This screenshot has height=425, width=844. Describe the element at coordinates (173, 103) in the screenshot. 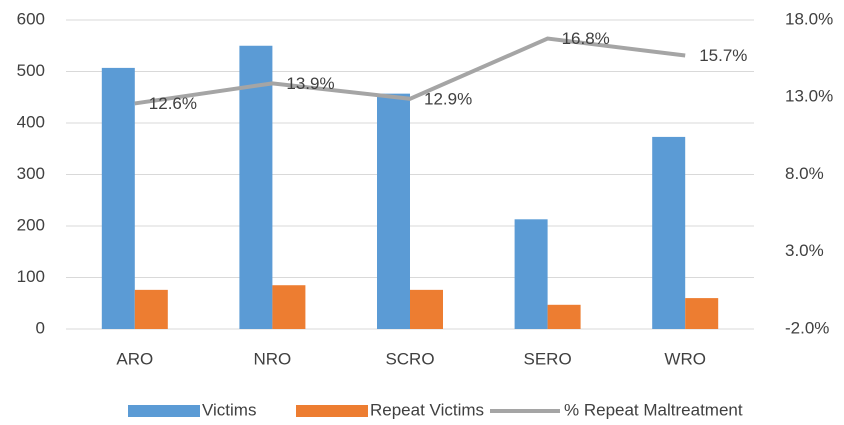

I see `data-label: 12.6%` at that location.